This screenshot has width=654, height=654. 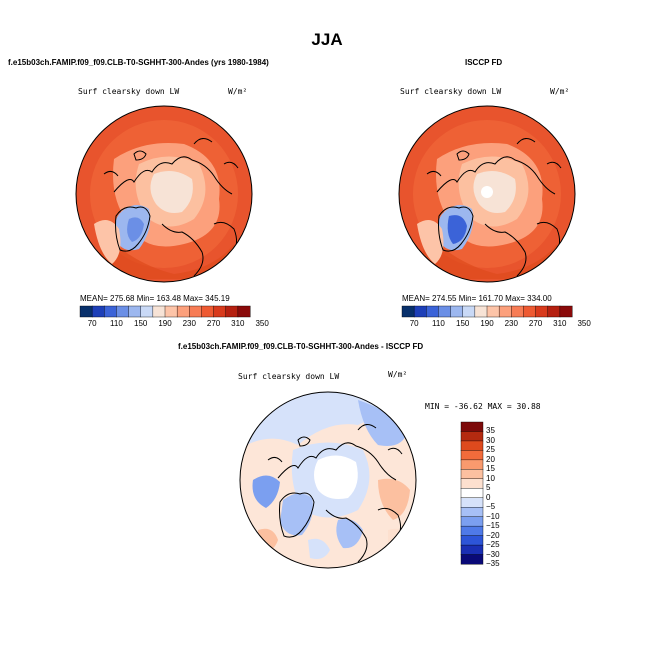 What do you see at coordinates (511, 323) in the screenshot?
I see `panel-tr-colorbar-tick-label: 230` at bounding box center [511, 323].